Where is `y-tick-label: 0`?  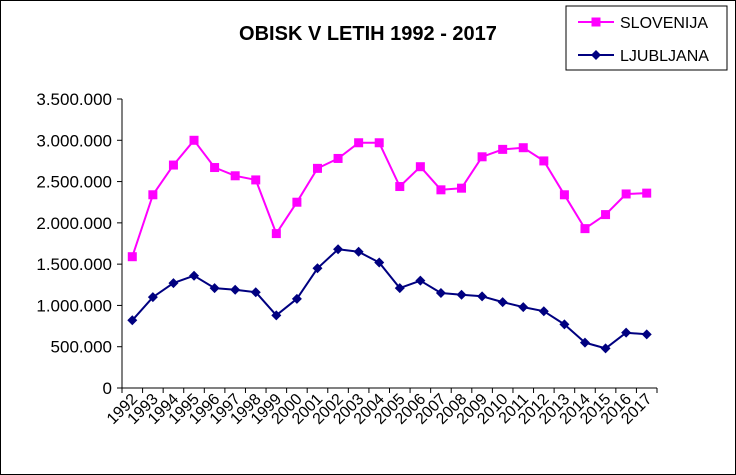 y-tick-label: 0 is located at coordinates (107, 388).